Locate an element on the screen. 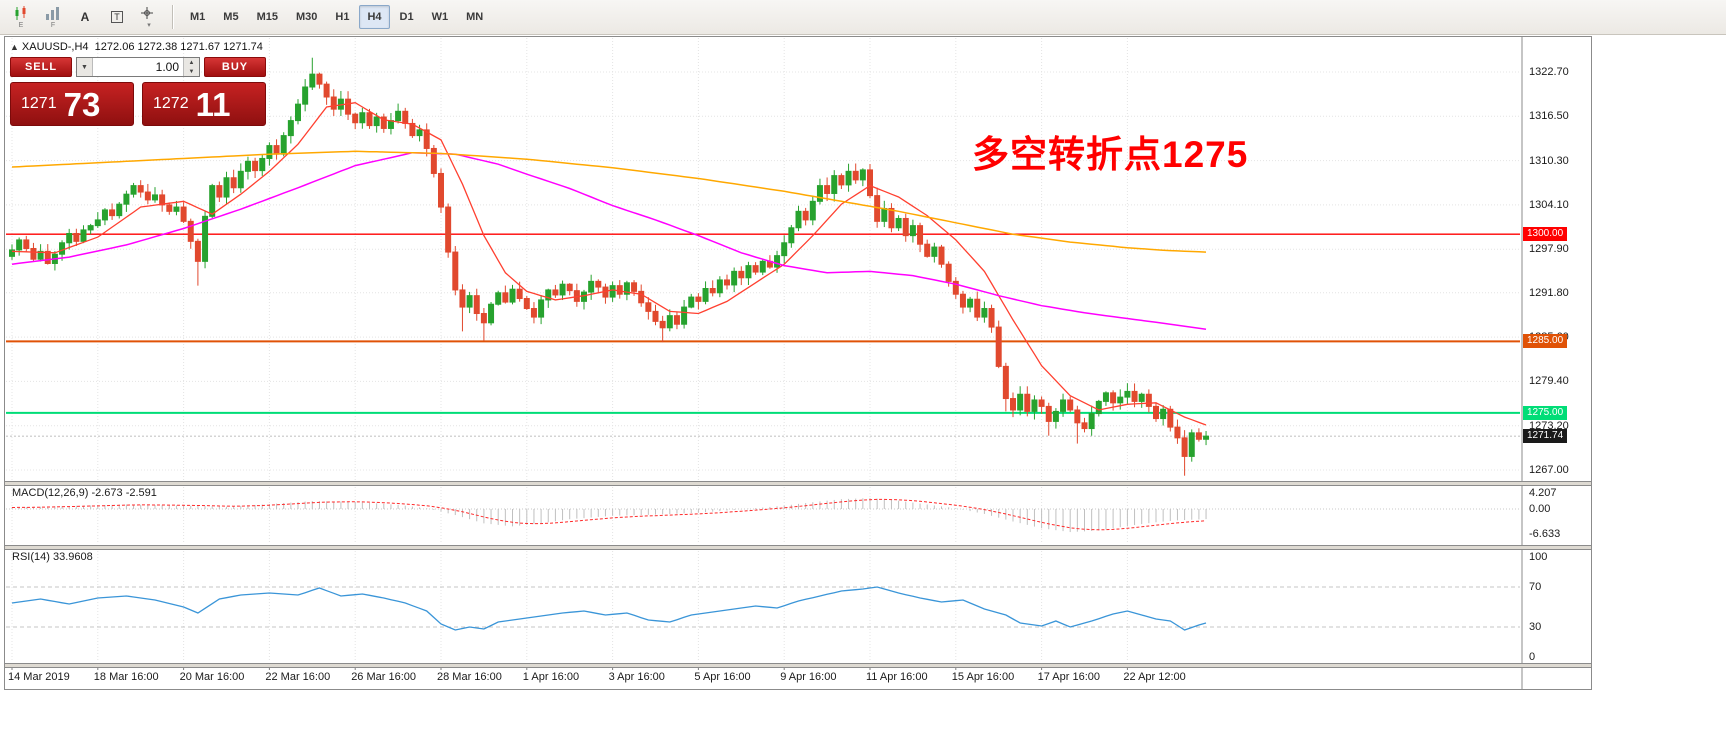 The image size is (1726, 756). timeframe-h1: H1 is located at coordinates (342, 17).